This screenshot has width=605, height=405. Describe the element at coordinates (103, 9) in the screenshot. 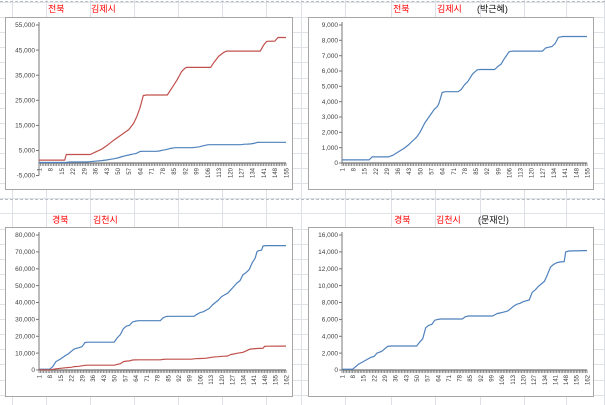

I see `cell-city-1: 김제시` at that location.